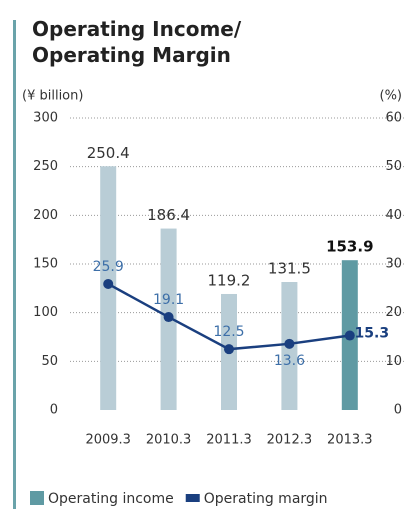 The height and width of the screenshot is (509, 406). Describe the element at coordinates (393, 361) in the screenshot. I see `y2-tick-label: 10` at that location.